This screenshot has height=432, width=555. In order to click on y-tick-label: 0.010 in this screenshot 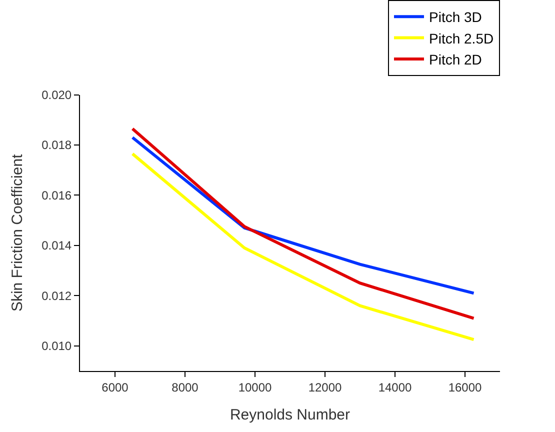, I will do `click(57, 346)`.